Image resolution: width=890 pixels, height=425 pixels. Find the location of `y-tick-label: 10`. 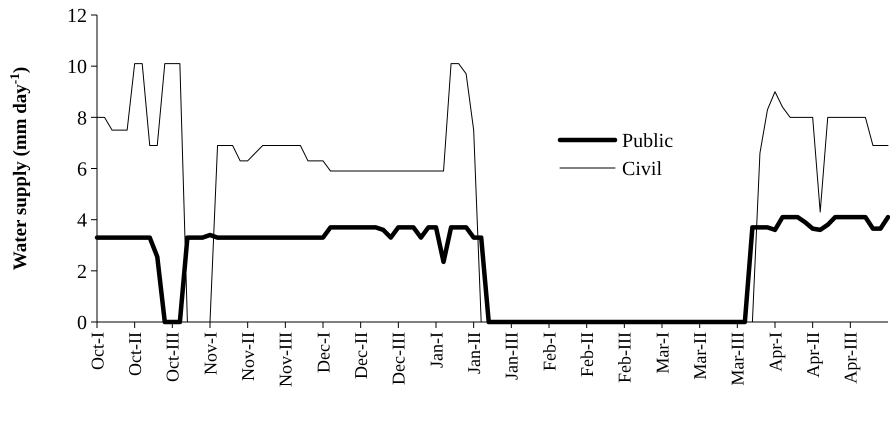

y-tick-label: 10 is located at coordinates (77, 67).